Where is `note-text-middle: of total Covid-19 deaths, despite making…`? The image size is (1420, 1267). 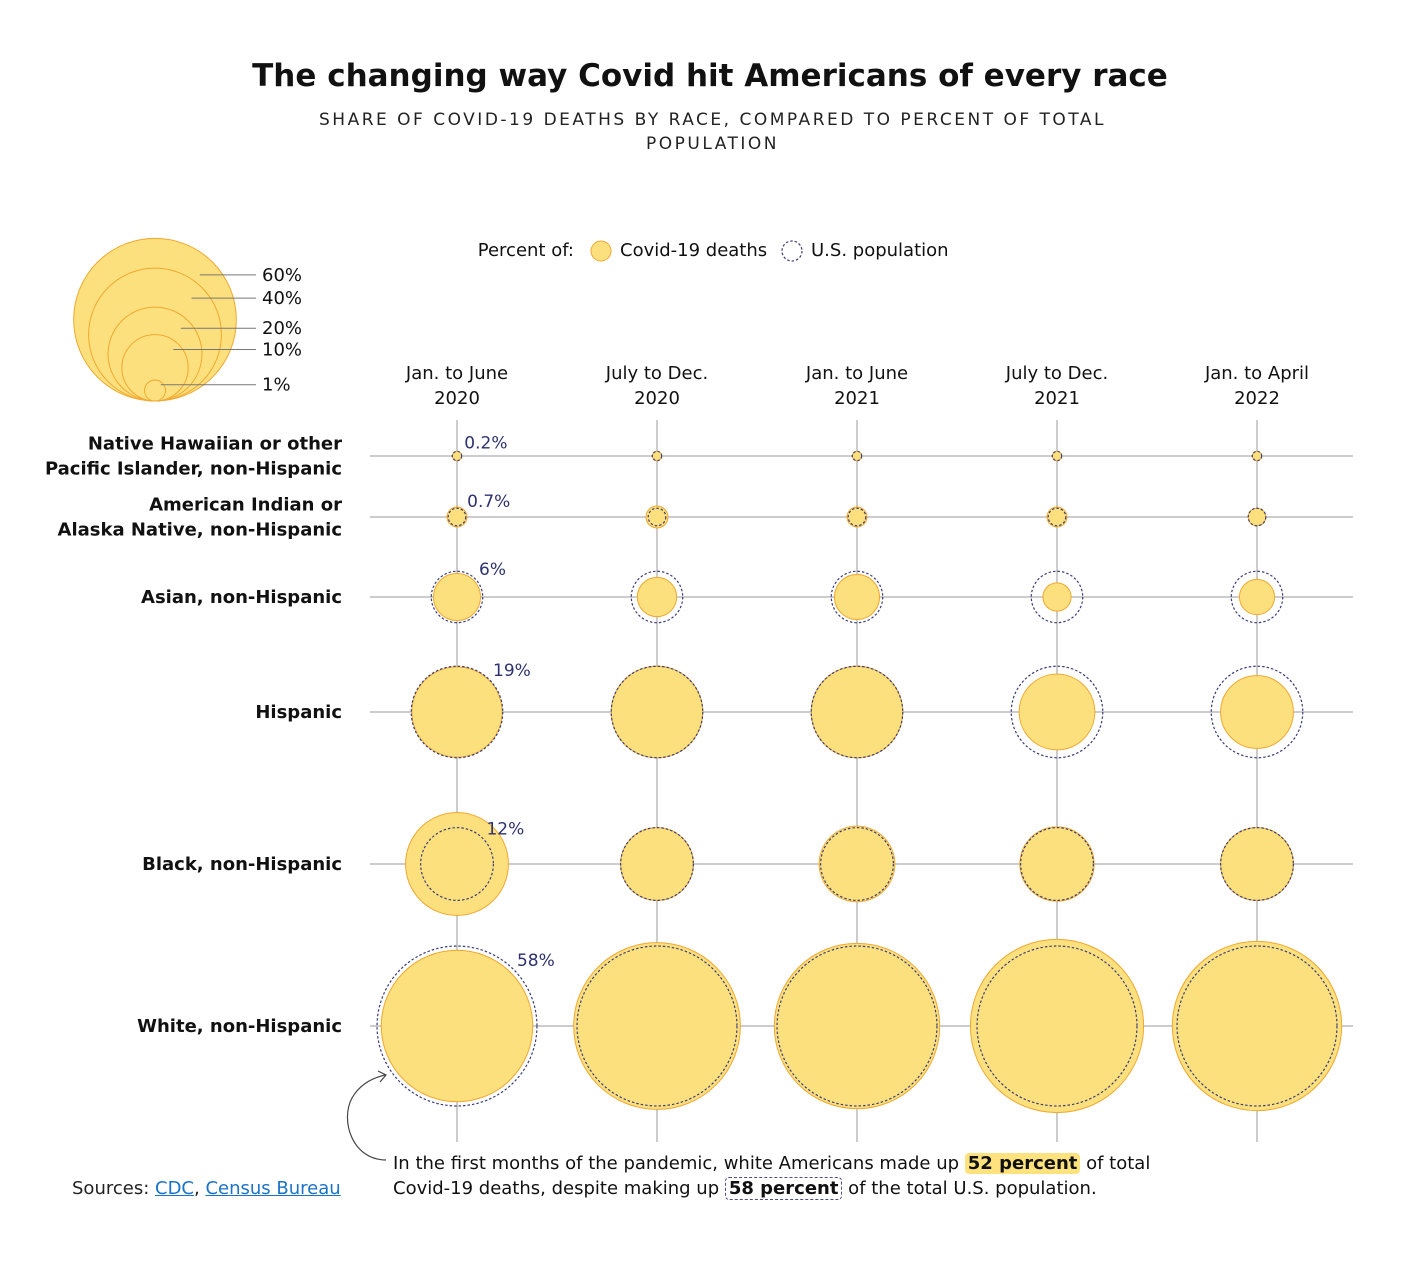 note-text-middle: of total Covid-19 deaths, despite making… is located at coordinates (772, 1176).